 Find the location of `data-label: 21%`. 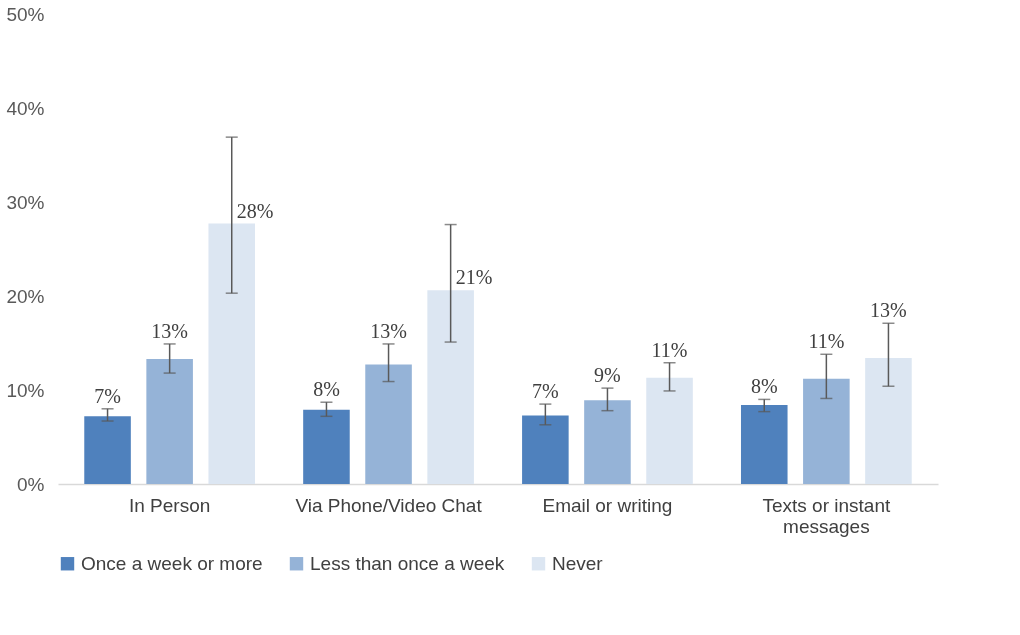

data-label: 21% is located at coordinates (474, 277).